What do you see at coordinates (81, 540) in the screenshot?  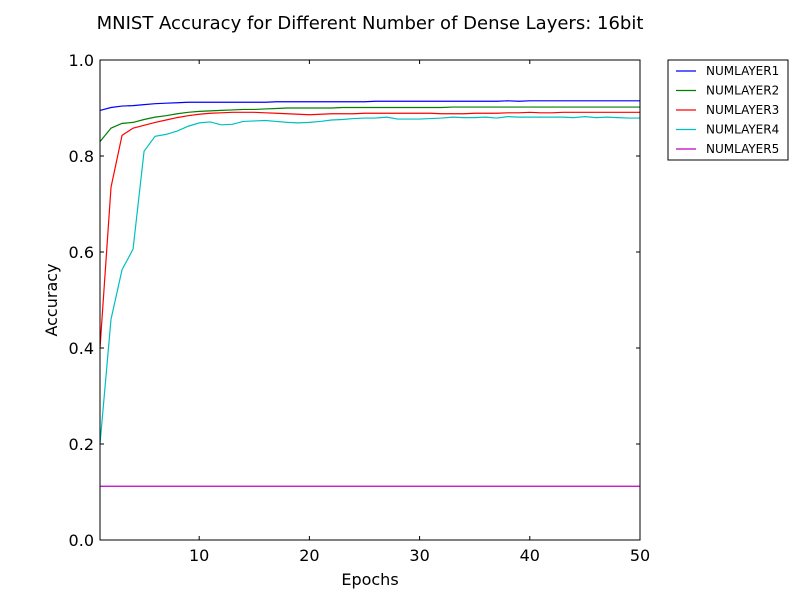 I see `y-tick-label: 0.0` at bounding box center [81, 540].